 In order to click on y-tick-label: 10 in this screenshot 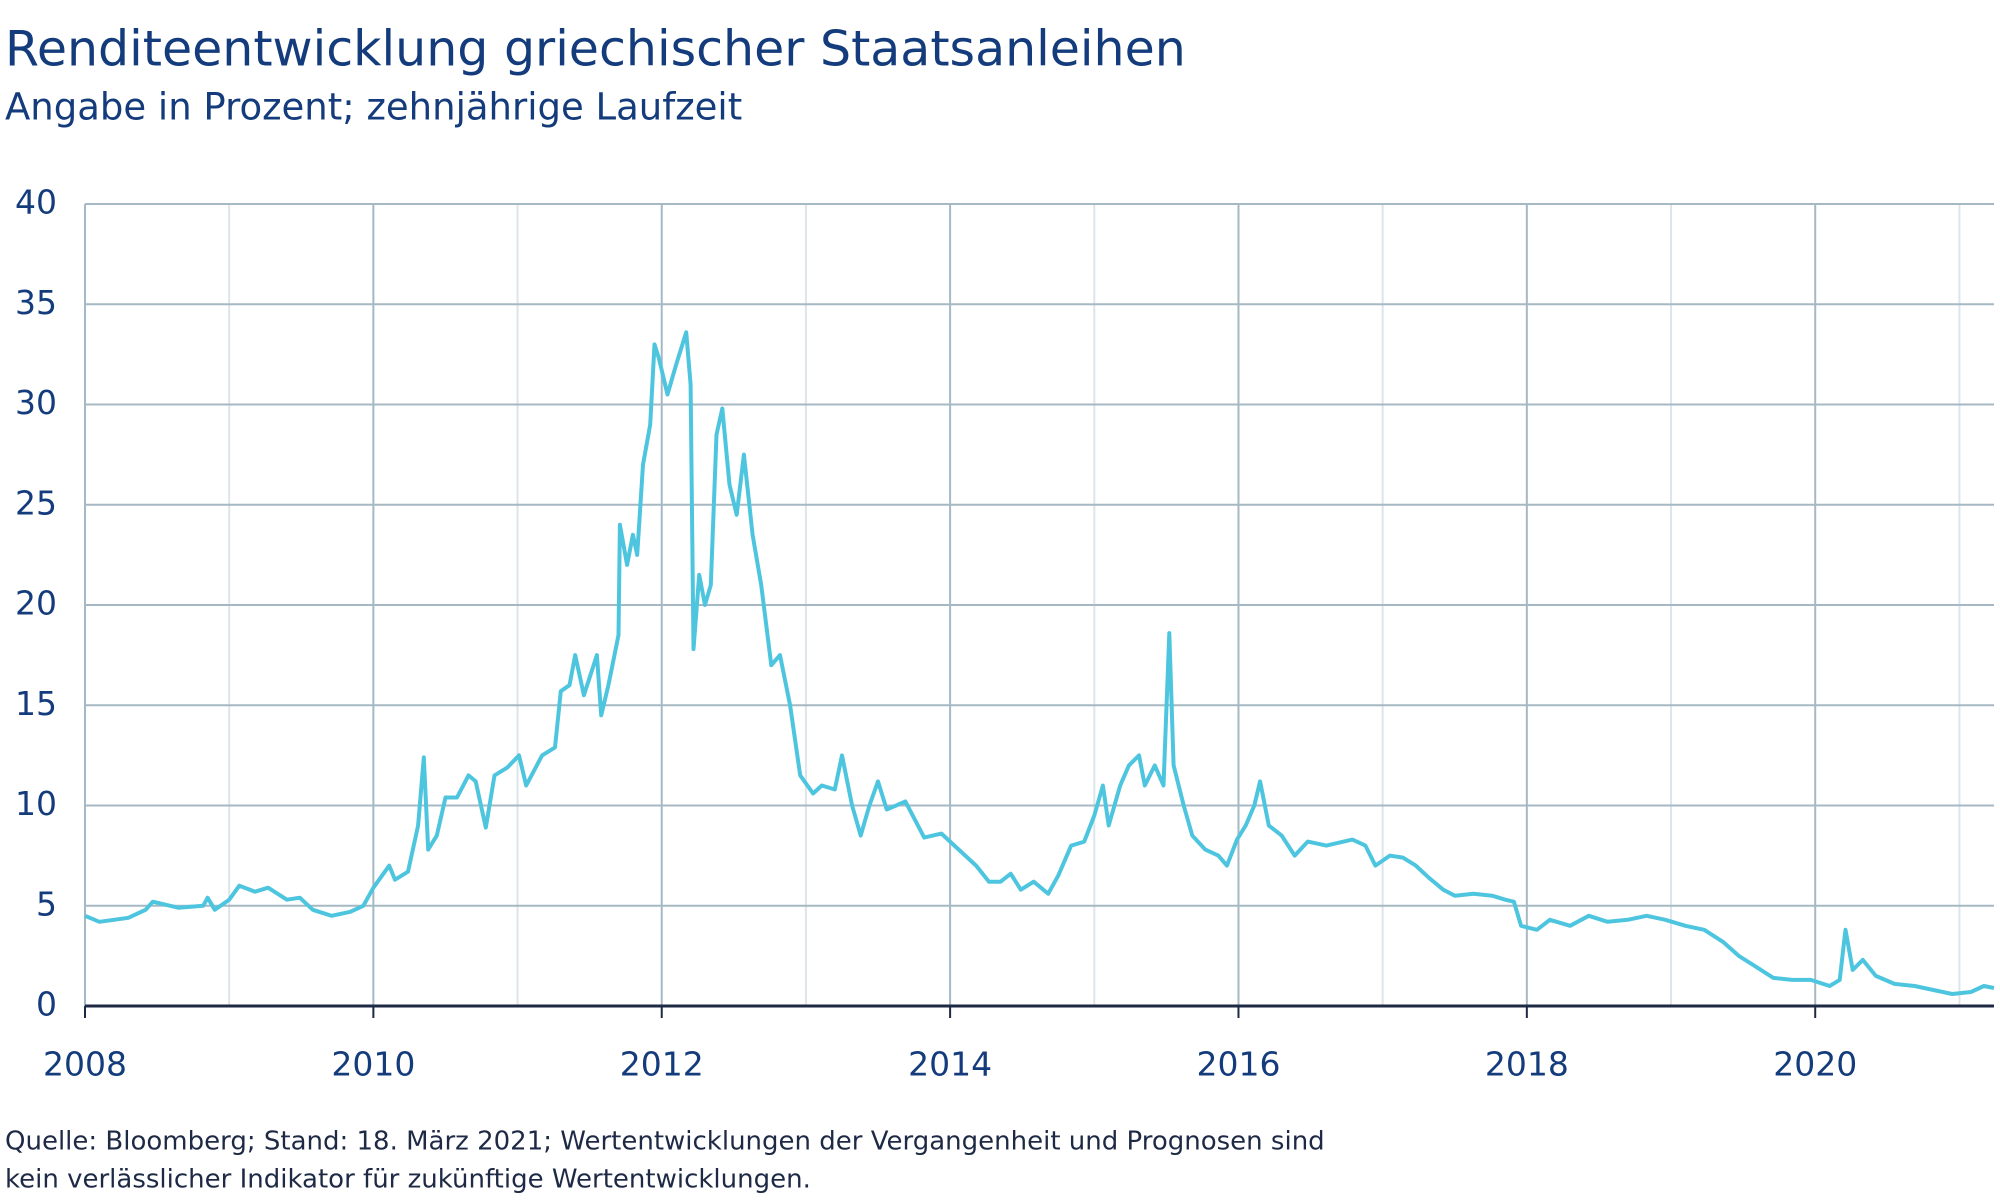, I will do `click(36, 803)`.